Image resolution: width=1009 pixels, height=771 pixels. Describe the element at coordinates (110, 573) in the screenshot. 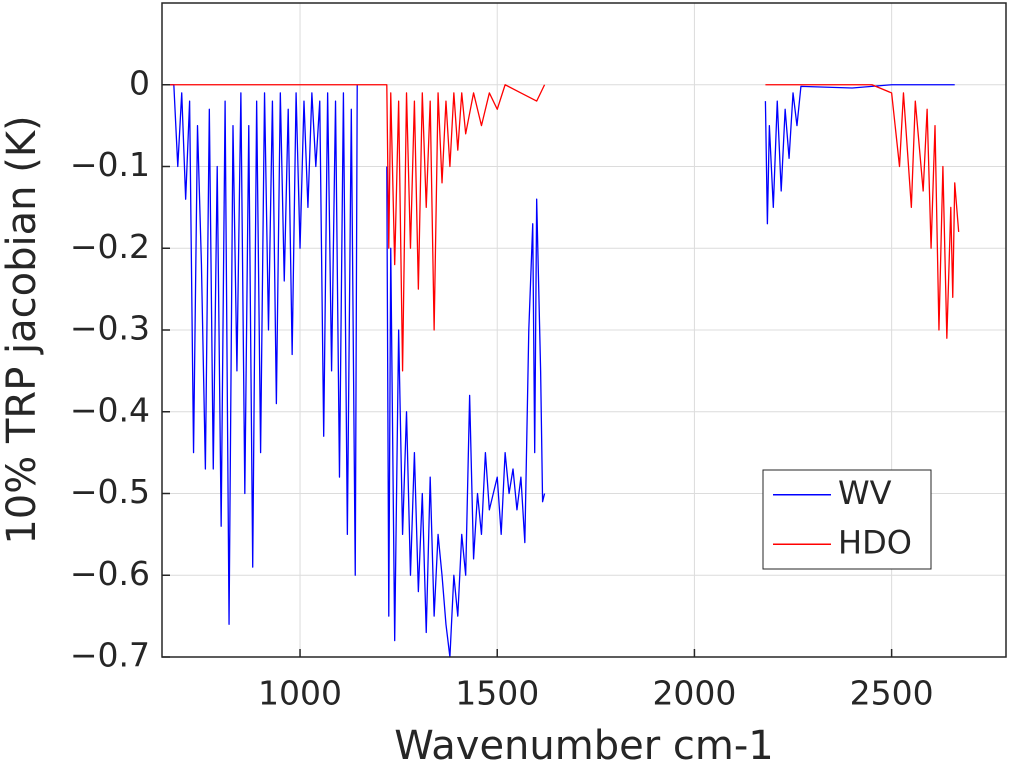

I see `y-tick-label: −0.6` at that location.